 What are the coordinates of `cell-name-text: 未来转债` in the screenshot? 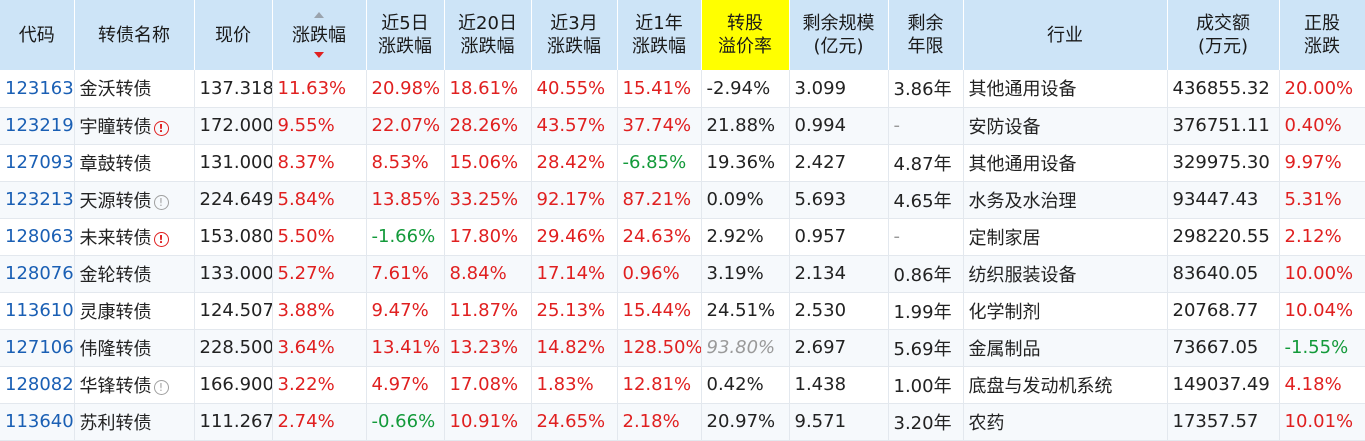 It's located at (115, 238).